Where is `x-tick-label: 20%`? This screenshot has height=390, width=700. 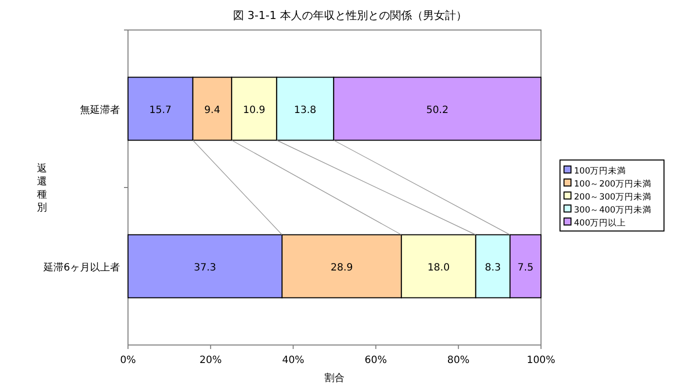 x-tick-label: 20% is located at coordinates (210, 360).